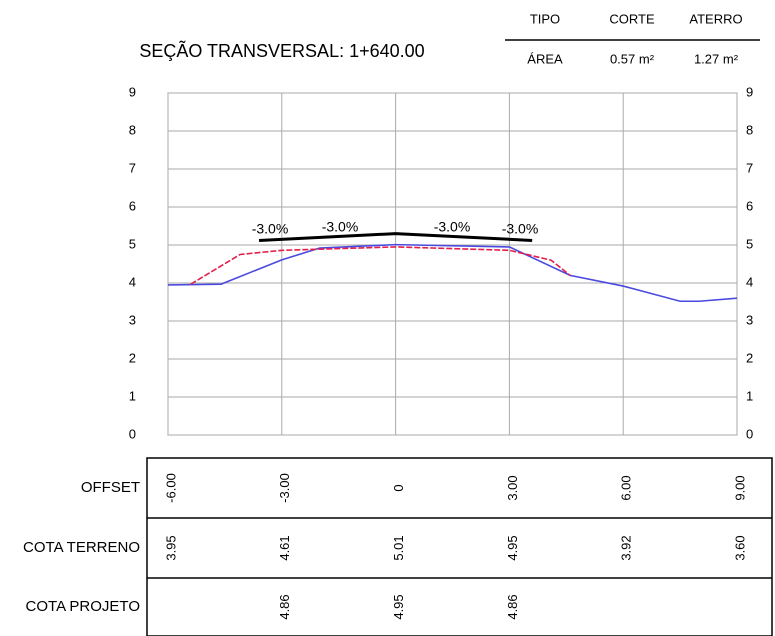 This screenshot has width=775, height=636. Describe the element at coordinates (749, 243) in the screenshot. I see `y-tick-label-right: 5` at that location.